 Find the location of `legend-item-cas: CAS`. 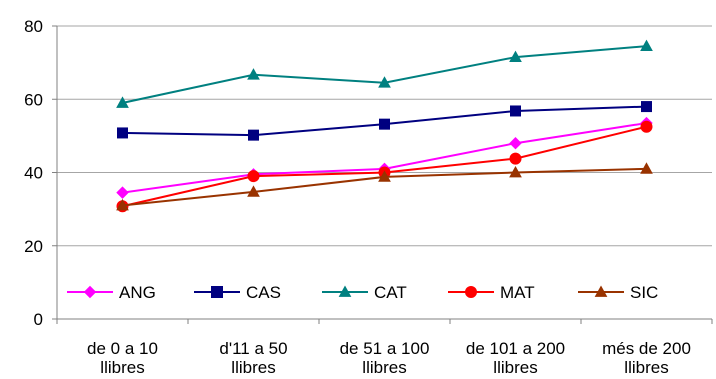

legend-item-cas: CAS is located at coordinates (237, 292).